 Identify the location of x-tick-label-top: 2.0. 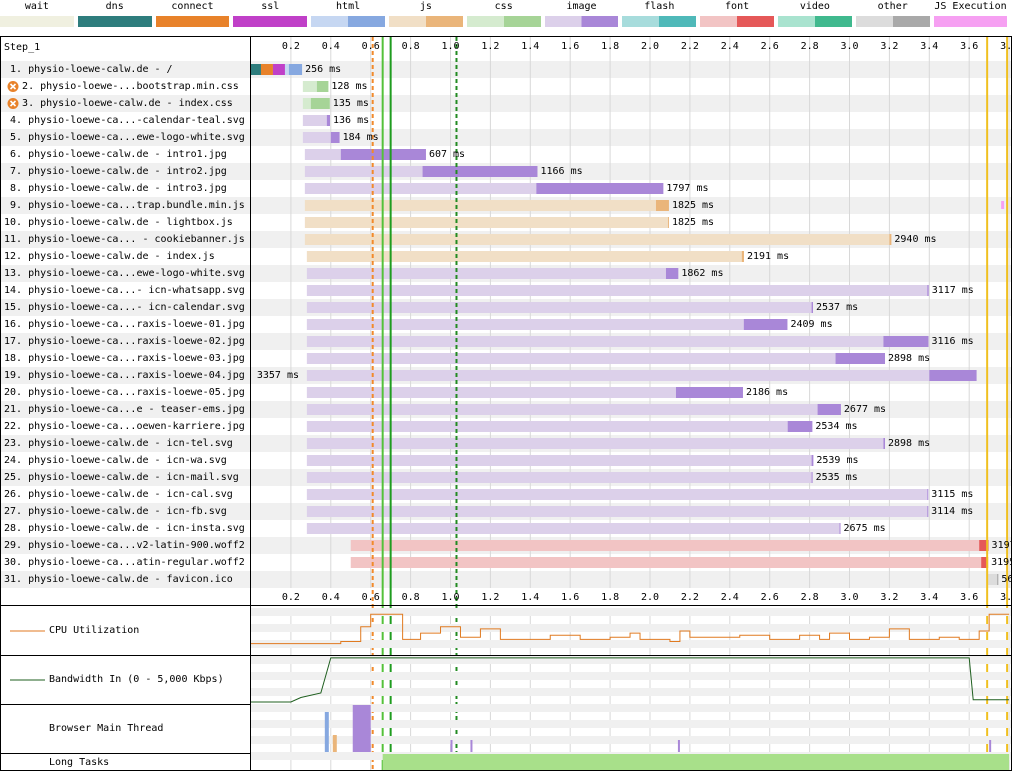
(650, 46).